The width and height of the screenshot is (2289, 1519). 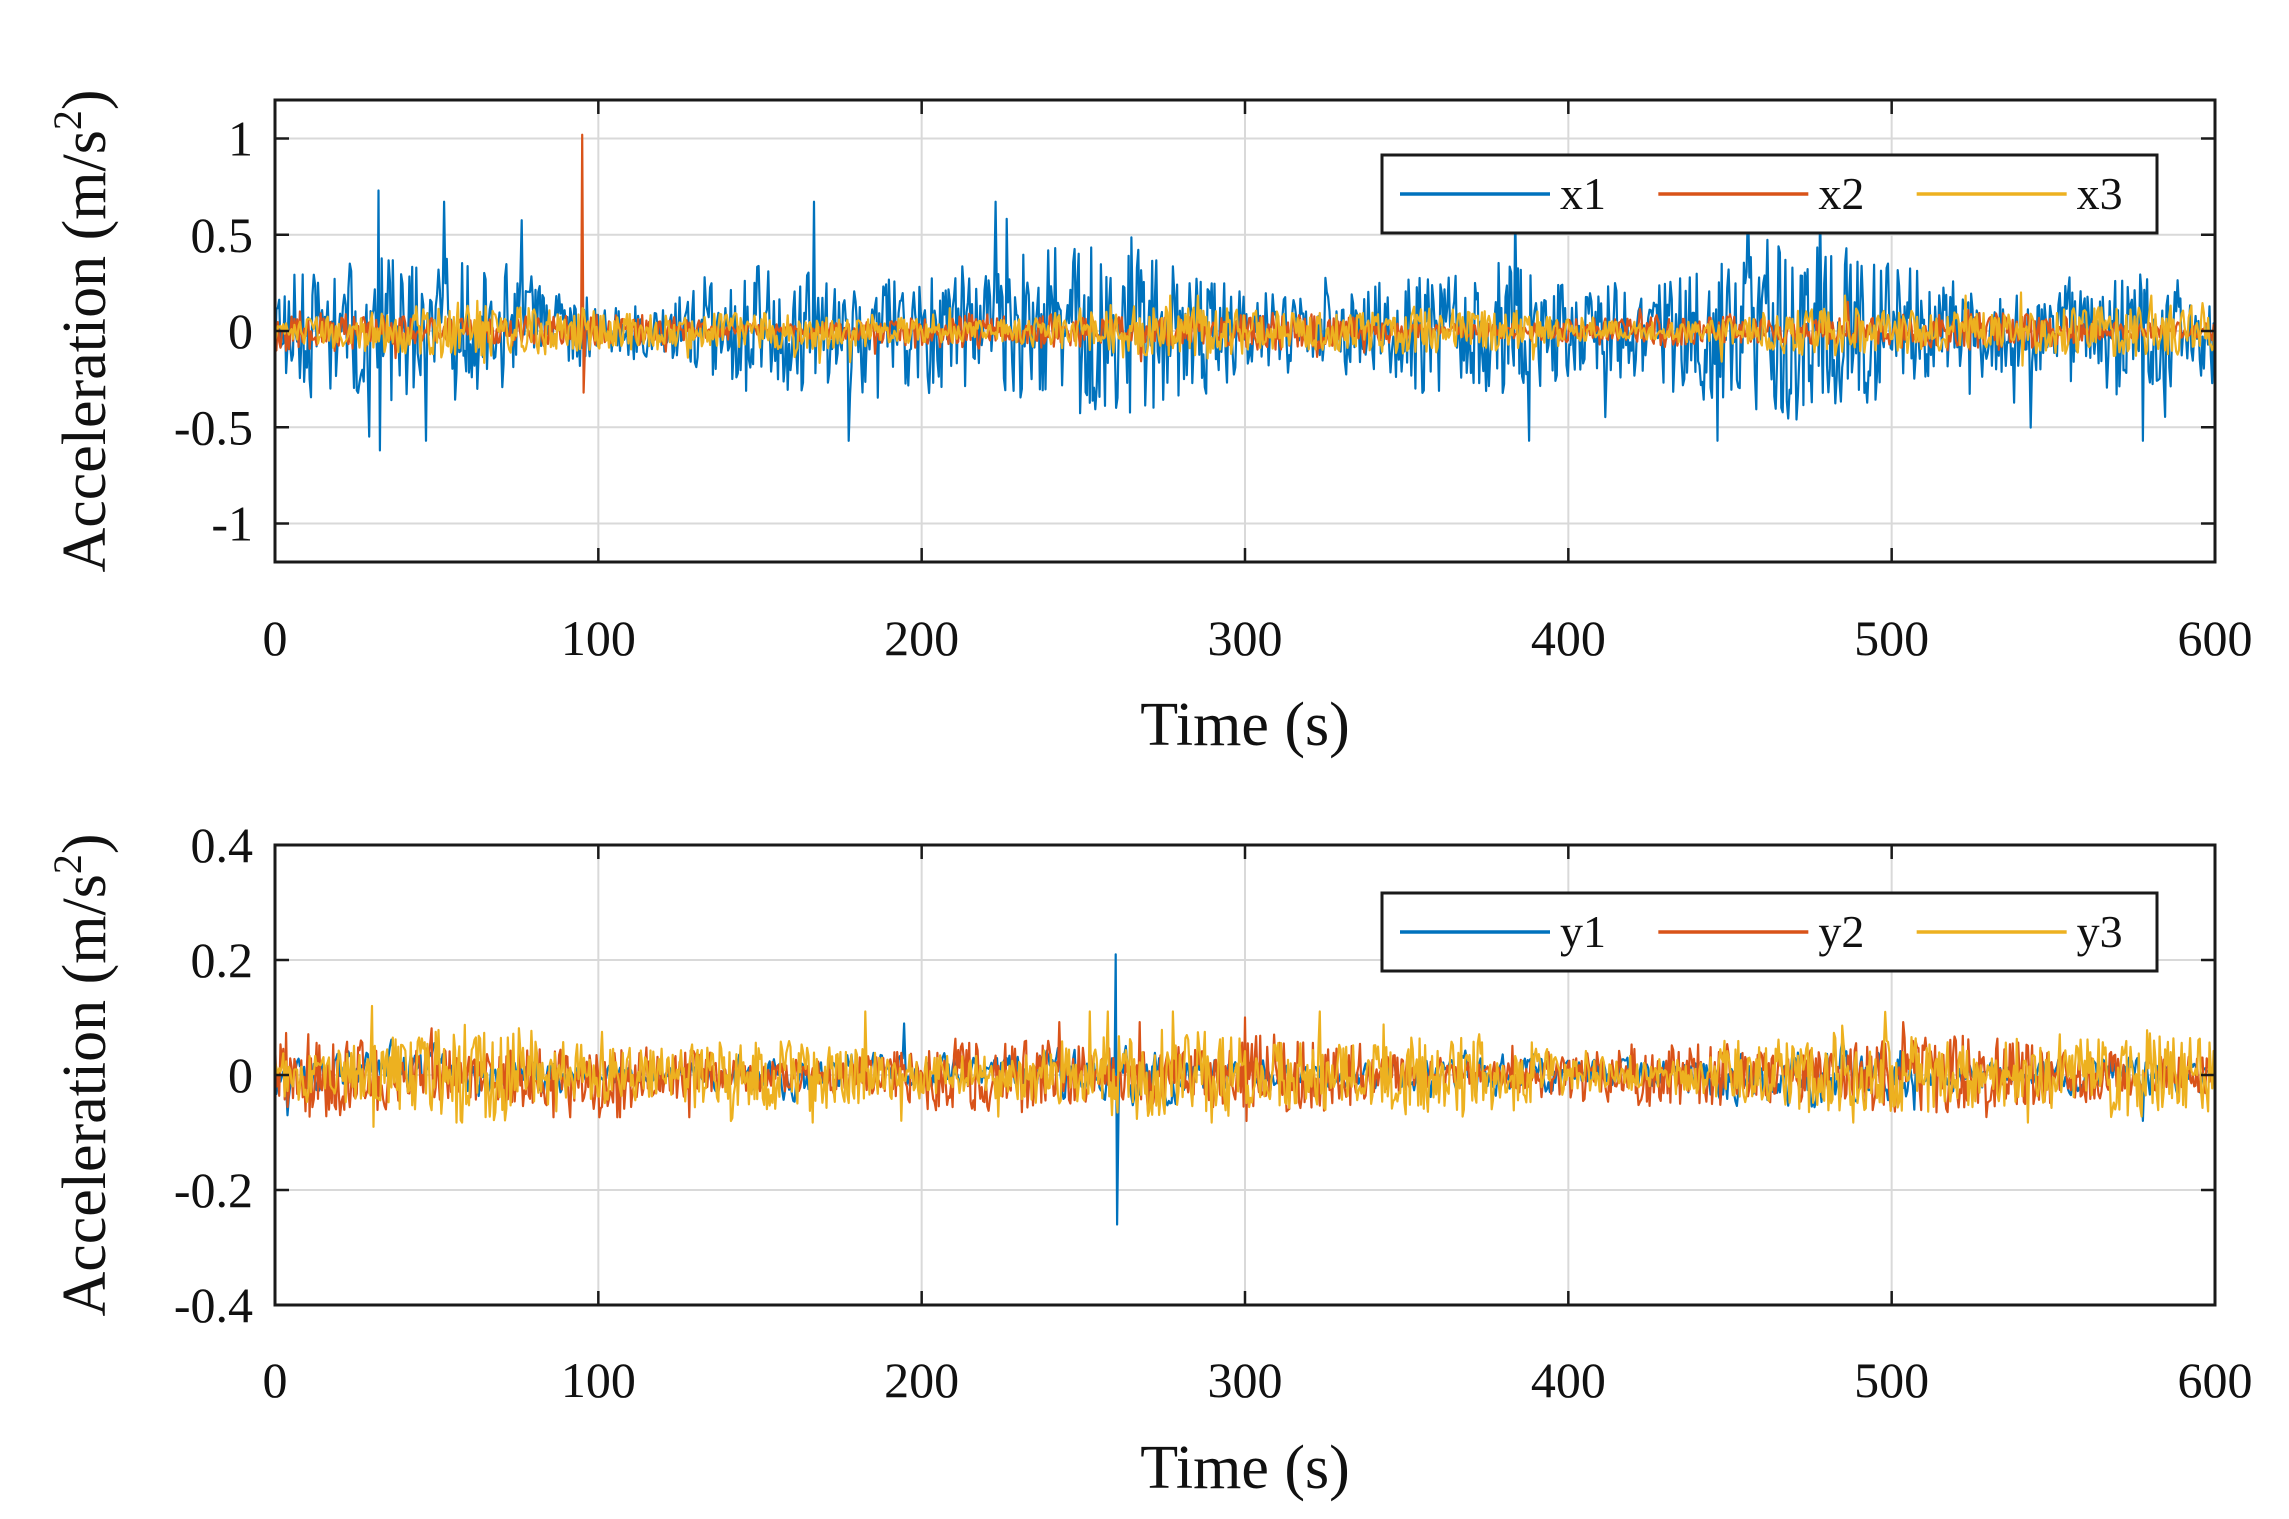 What do you see at coordinates (213, 1305) in the screenshot?
I see `y-tick-label-0: -0.4` at bounding box center [213, 1305].